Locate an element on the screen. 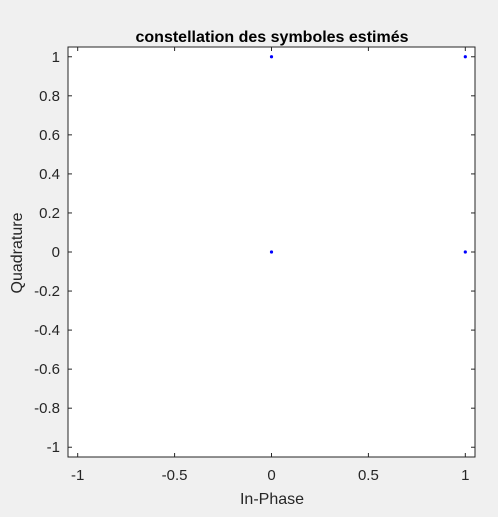  y-tick-label: 0.6 is located at coordinates (49, 135).